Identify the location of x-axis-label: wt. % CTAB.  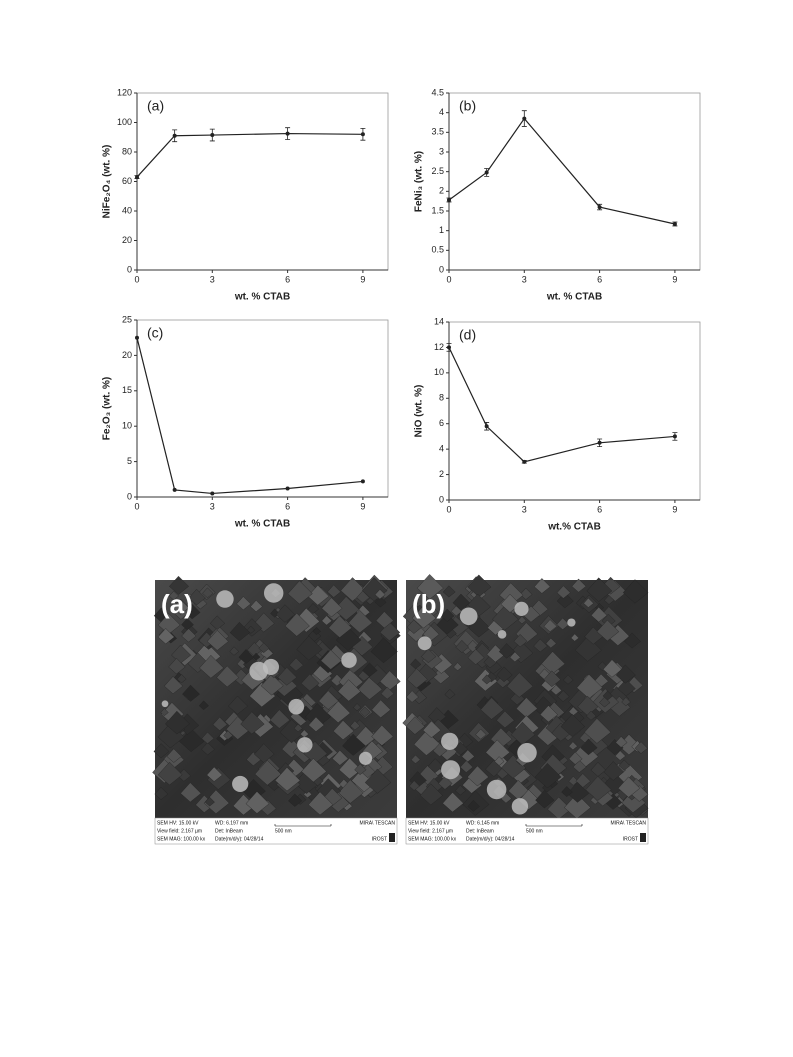
(574, 297).